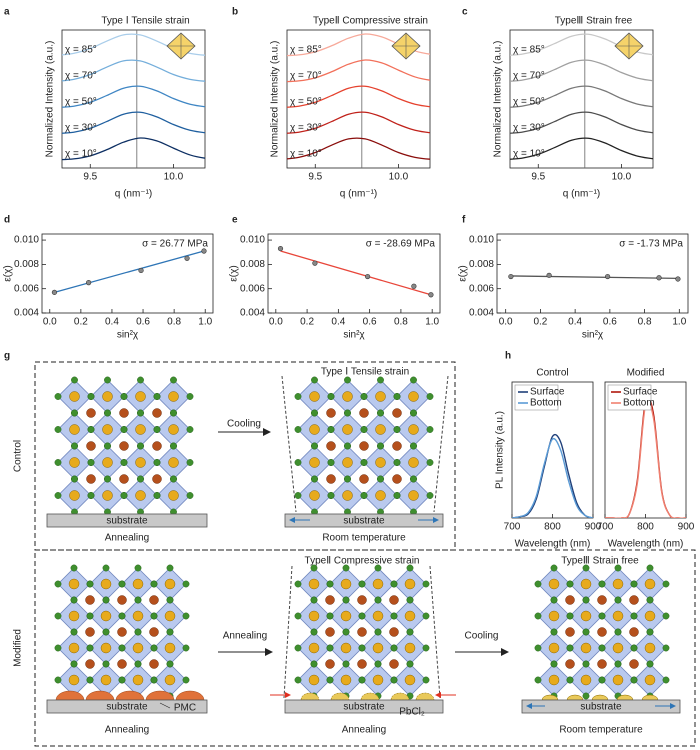 The image size is (700, 750). Describe the element at coordinates (482, 636) in the screenshot. I see `arrow-label: Cooling` at that location.